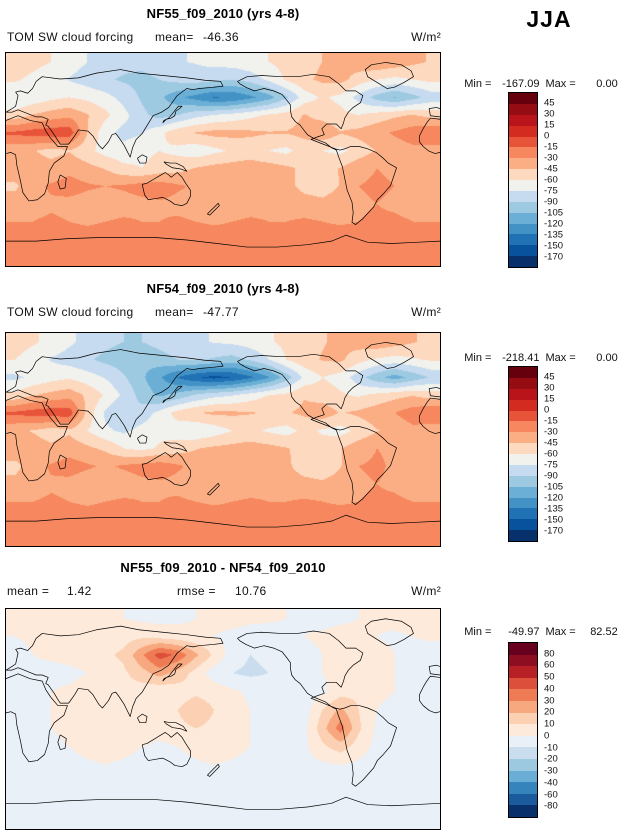 This screenshot has width=644, height=835. I want to click on colorbar-tick-label: 45, so click(549, 103).